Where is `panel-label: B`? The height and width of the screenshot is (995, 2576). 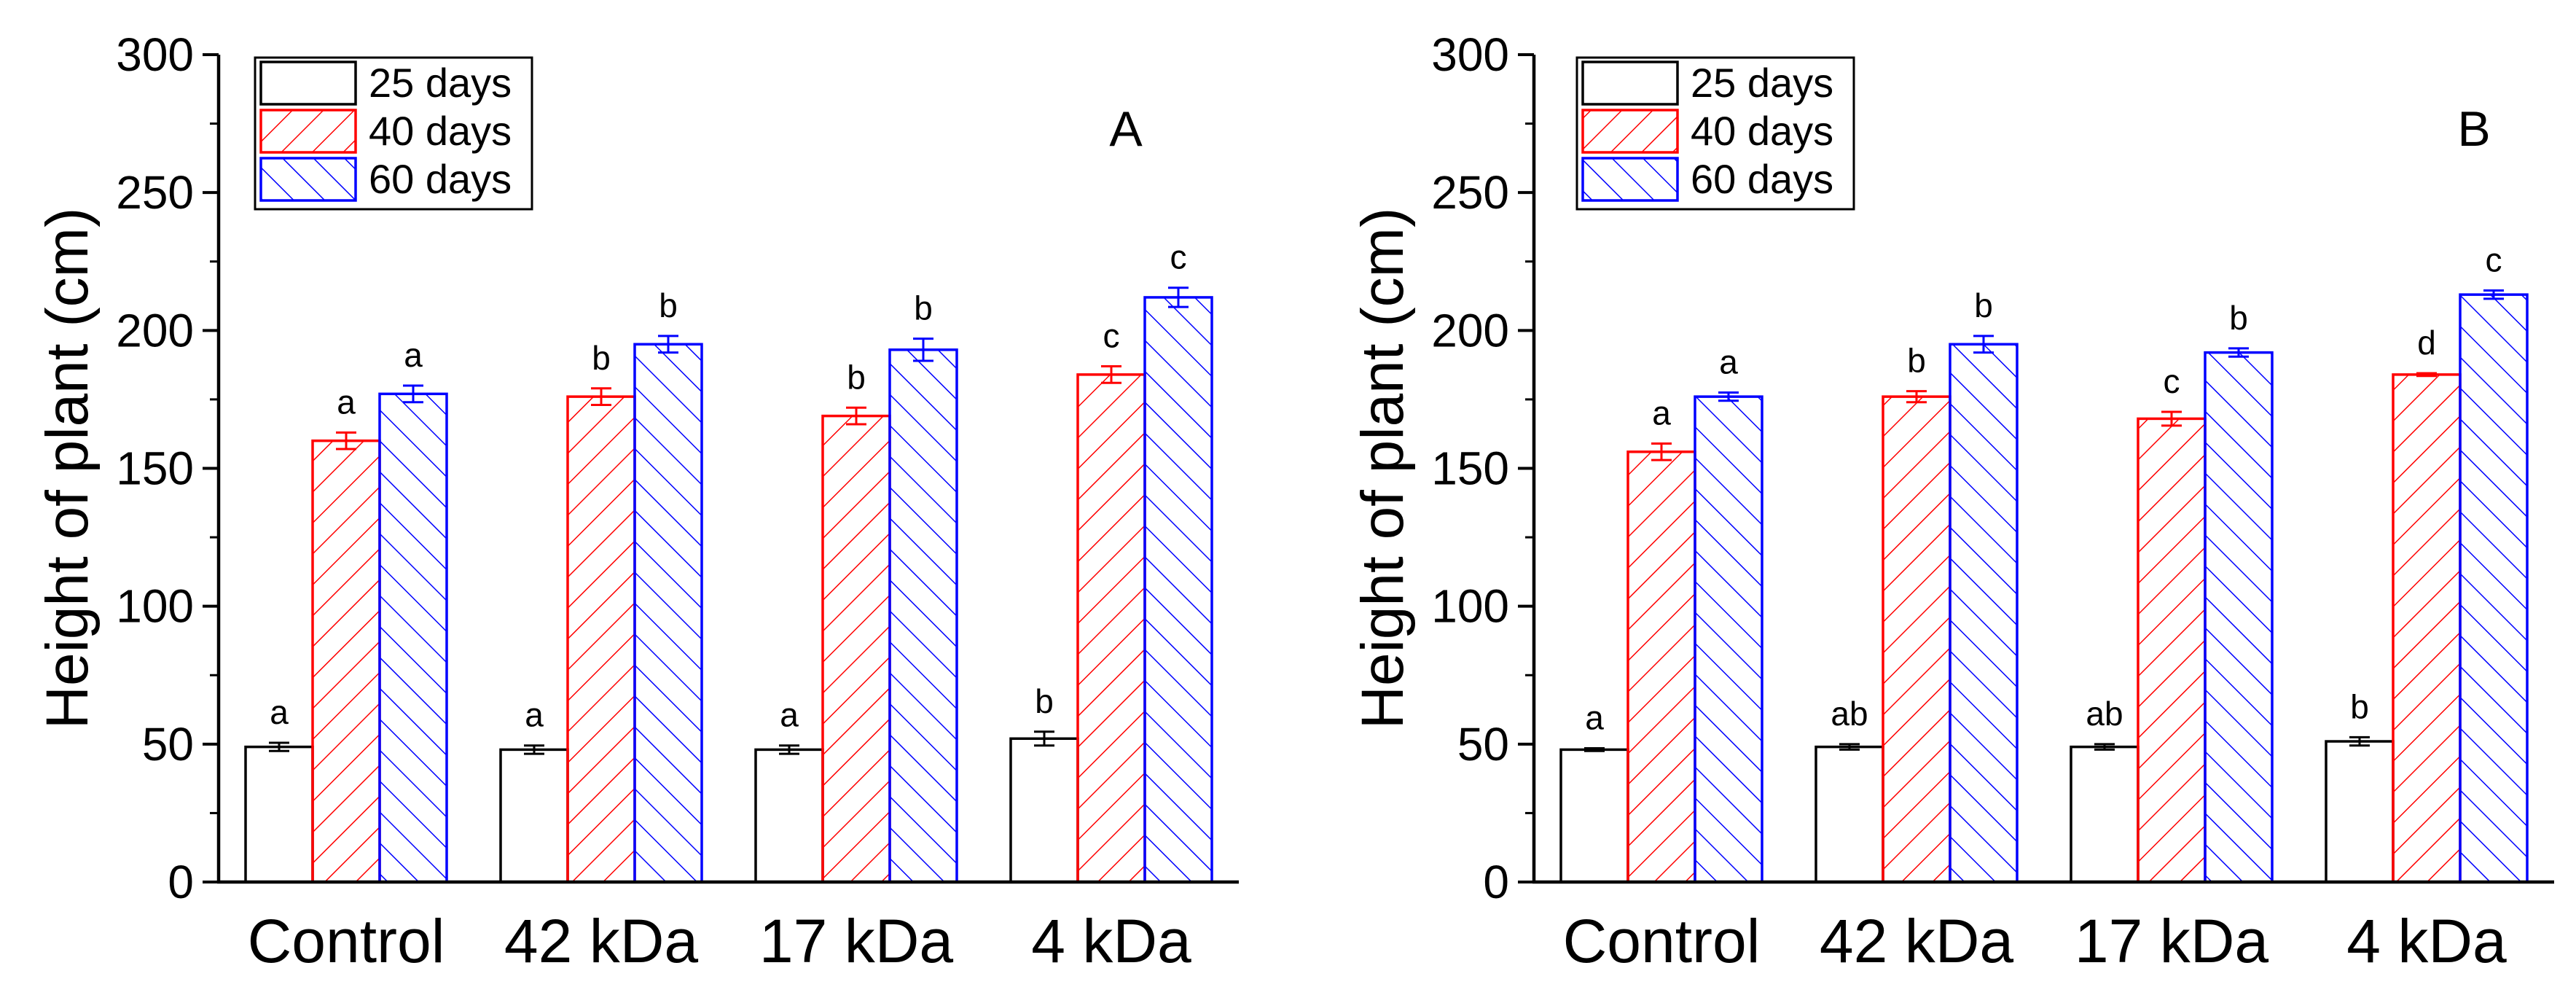 panel-label: B is located at coordinates (2473, 129).